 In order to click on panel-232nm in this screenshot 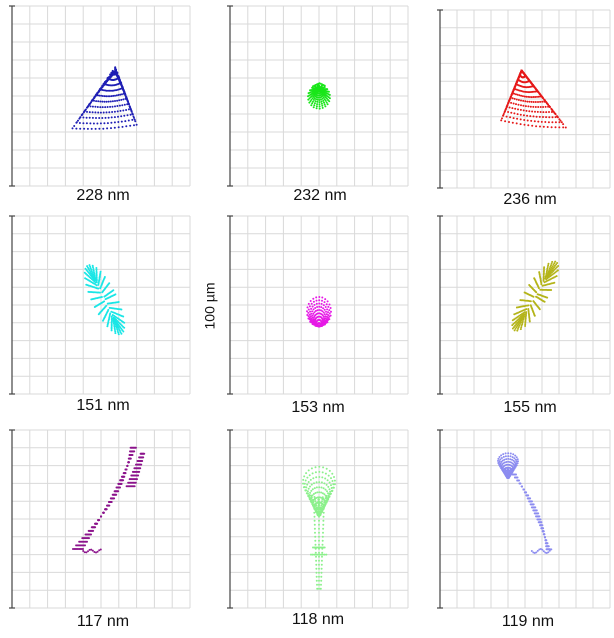, I will do `click(318, 96)`.